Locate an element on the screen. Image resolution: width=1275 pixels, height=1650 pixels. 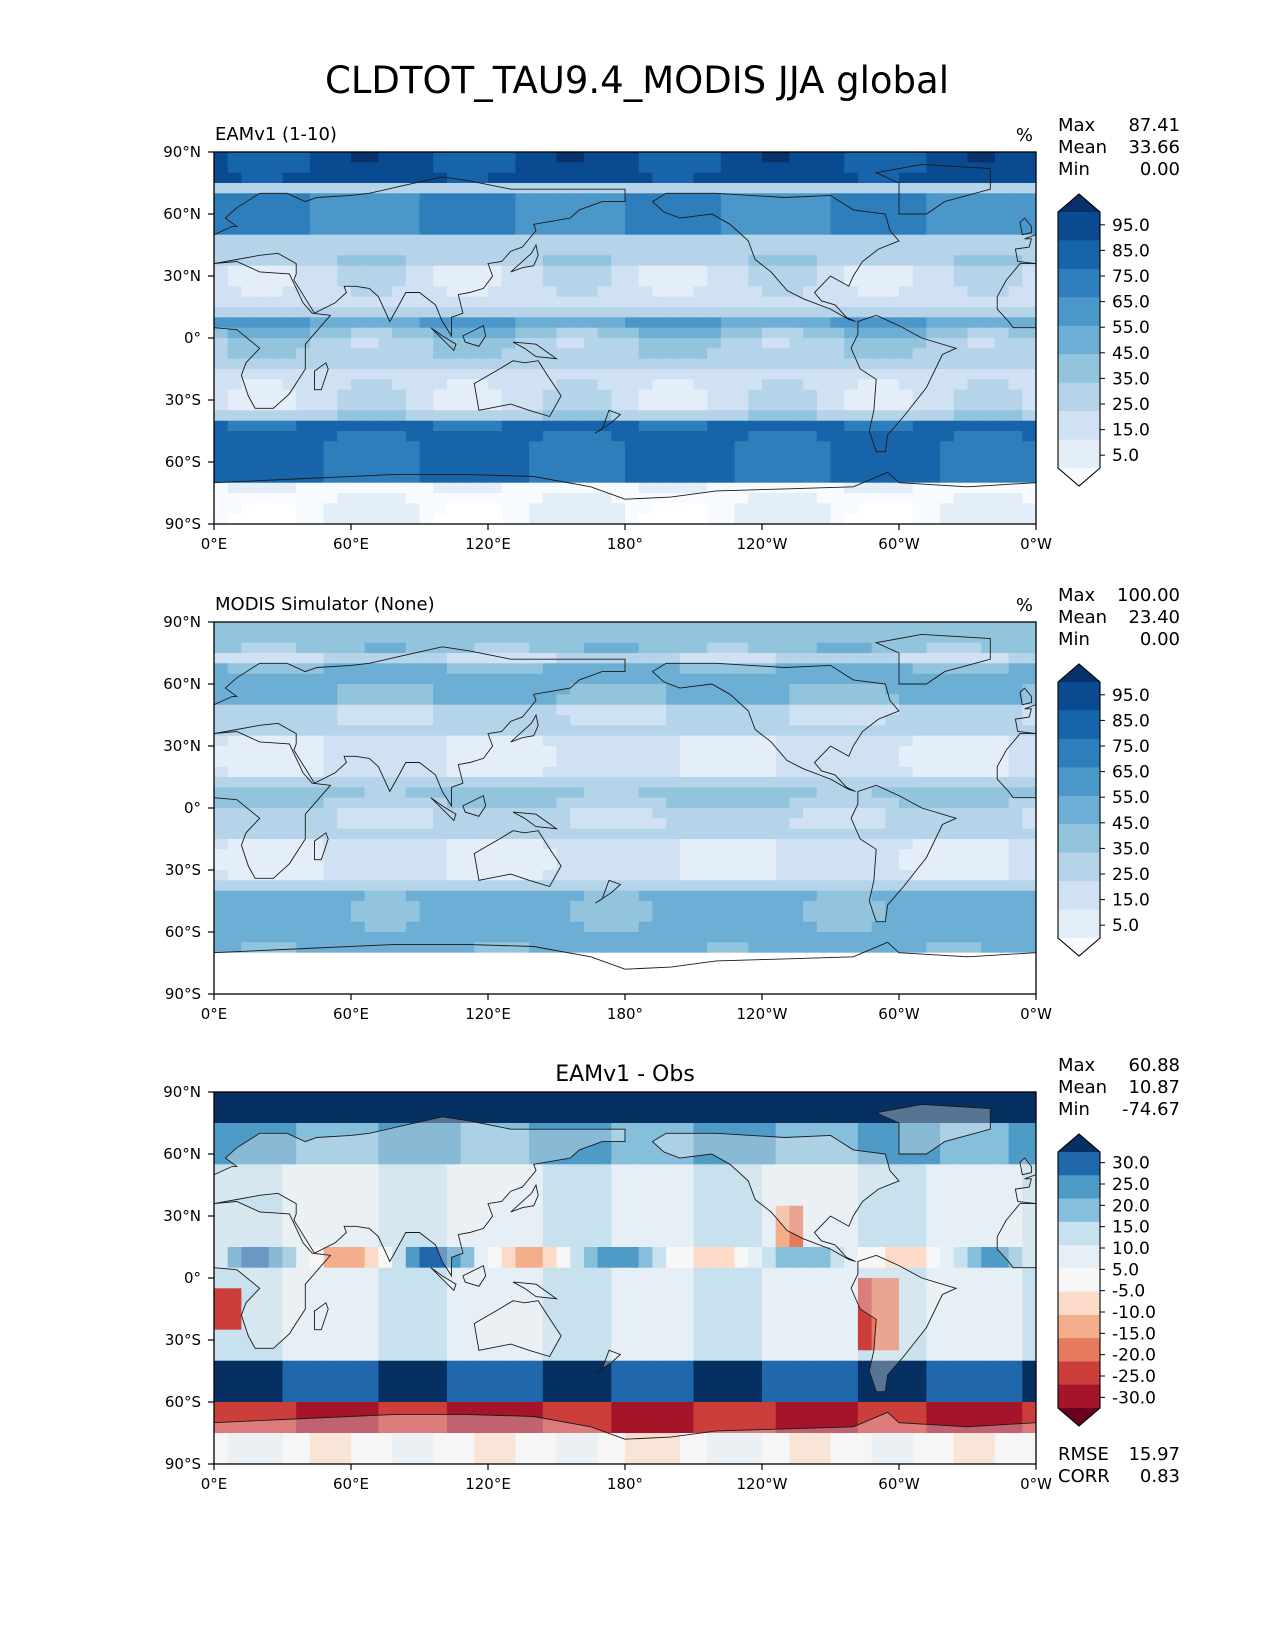
colorbar-swatch is located at coordinates (1079, 397).